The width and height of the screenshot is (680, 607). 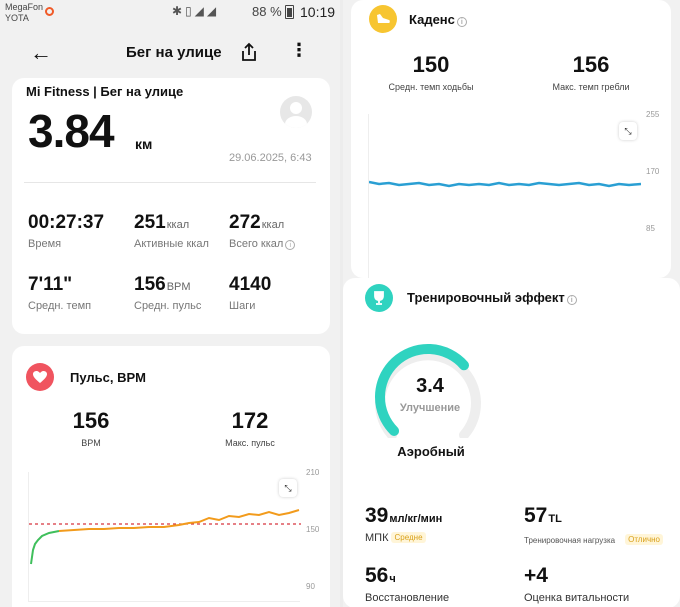 I want to click on status-badge: Отлично, so click(x=644, y=539).